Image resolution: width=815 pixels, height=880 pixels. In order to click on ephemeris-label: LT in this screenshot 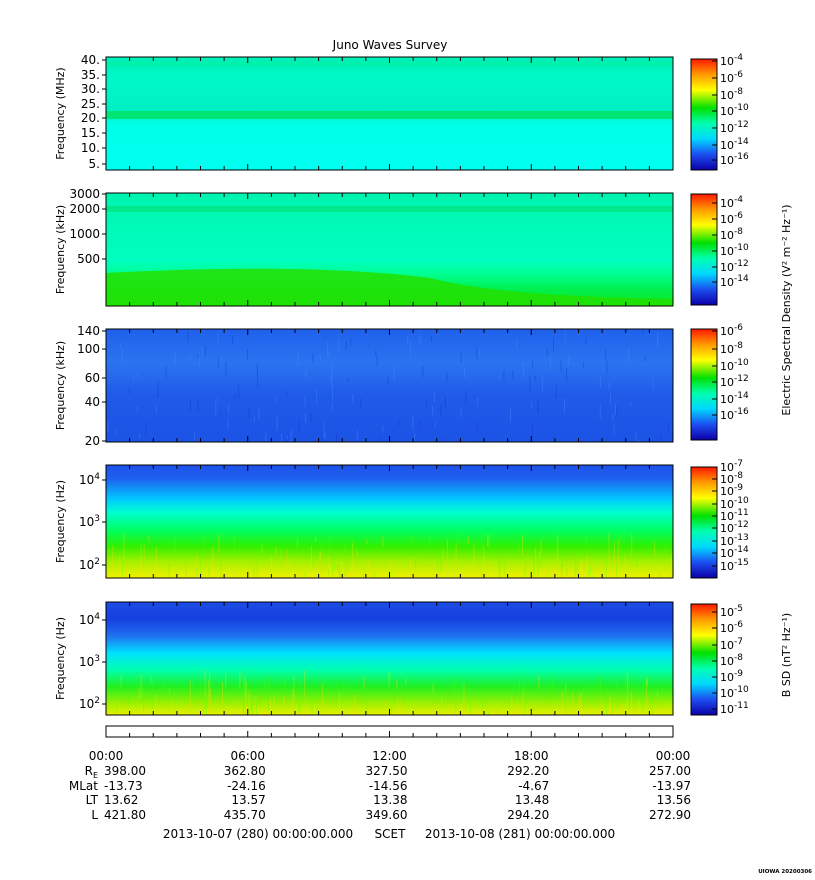, I will do `click(92, 800)`.